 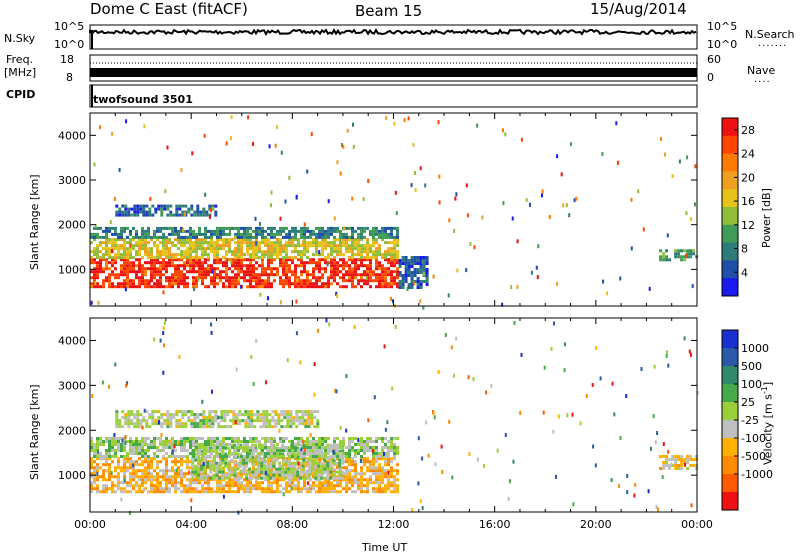 What do you see at coordinates (143, 99) in the screenshot?
I see `program-name: twofsound 3501` at bounding box center [143, 99].